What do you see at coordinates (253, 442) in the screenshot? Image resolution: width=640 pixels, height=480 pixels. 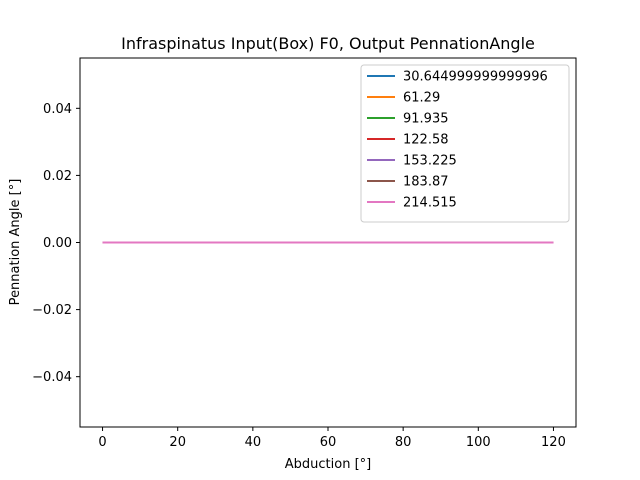 I see `x-tick-label: 40` at bounding box center [253, 442].